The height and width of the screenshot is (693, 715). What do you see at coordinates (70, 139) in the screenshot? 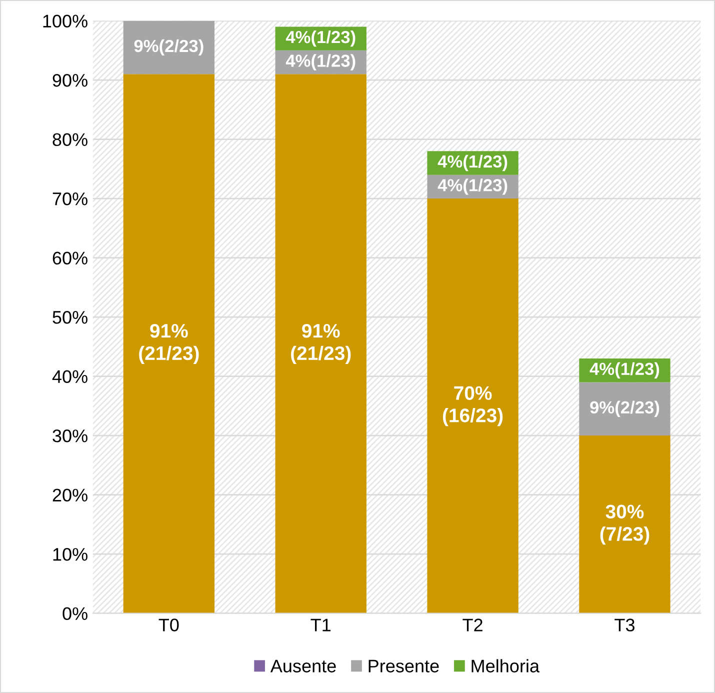
I see `y-tick-label: 80%` at bounding box center [70, 139].